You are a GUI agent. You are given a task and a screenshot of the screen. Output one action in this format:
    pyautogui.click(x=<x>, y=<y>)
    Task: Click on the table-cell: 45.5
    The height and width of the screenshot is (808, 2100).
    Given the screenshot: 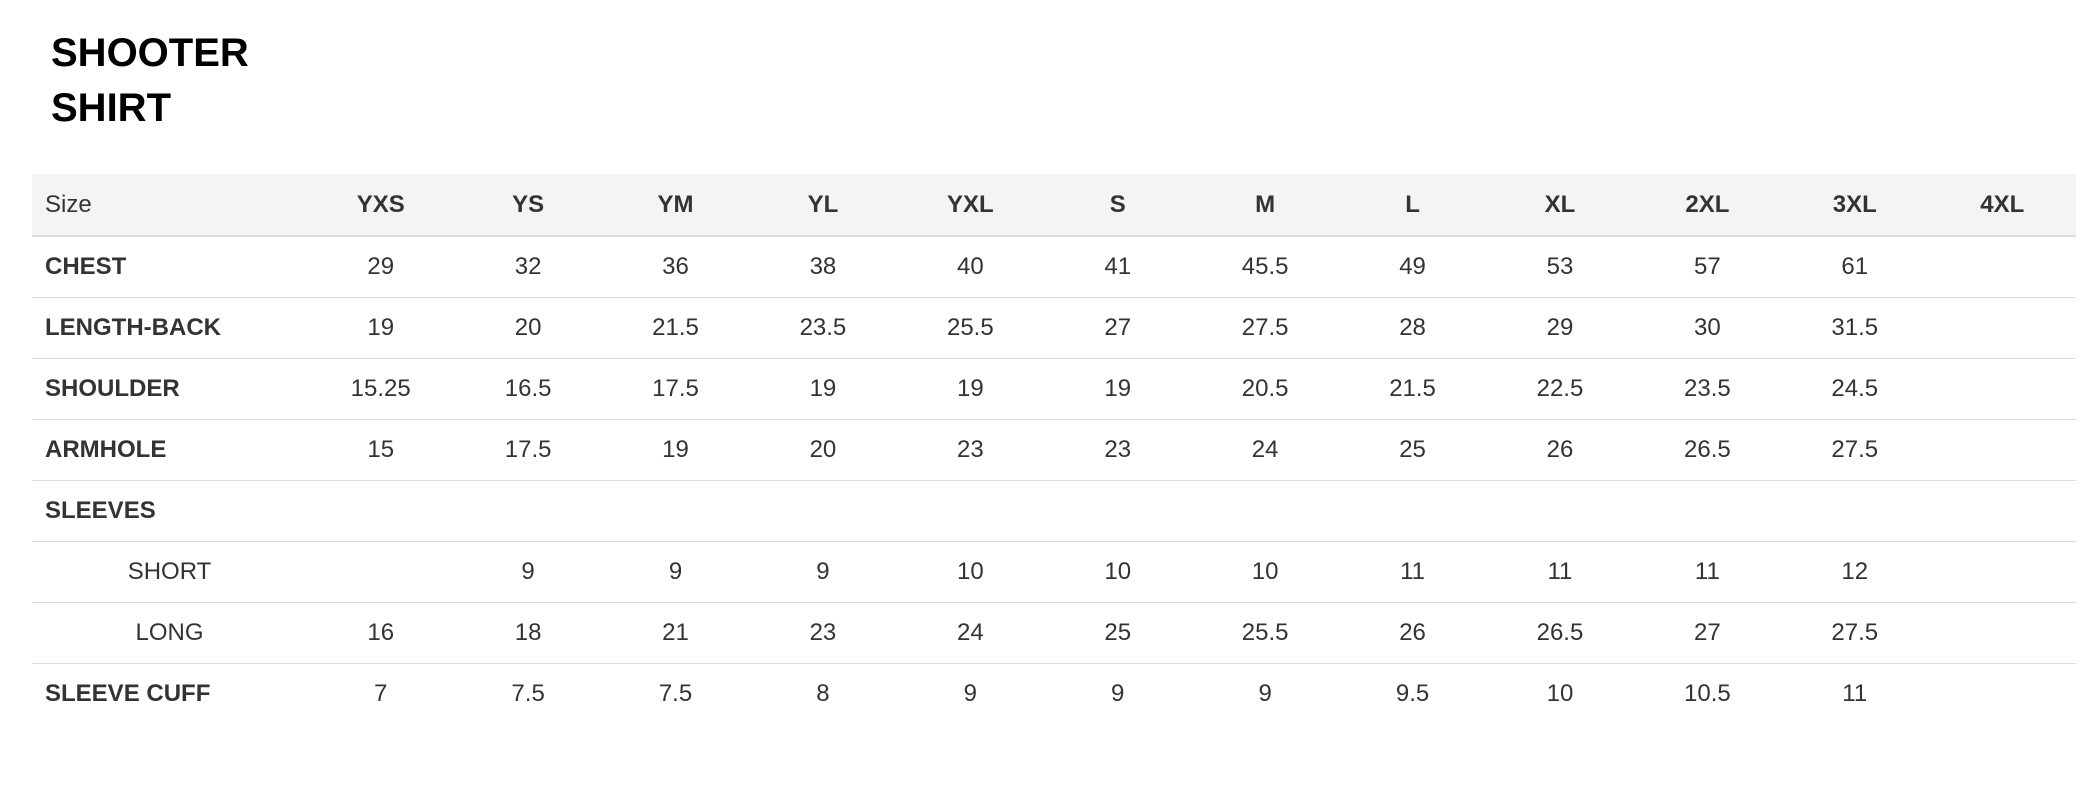 What is the action you would take?
    pyautogui.click(x=1265, y=266)
    